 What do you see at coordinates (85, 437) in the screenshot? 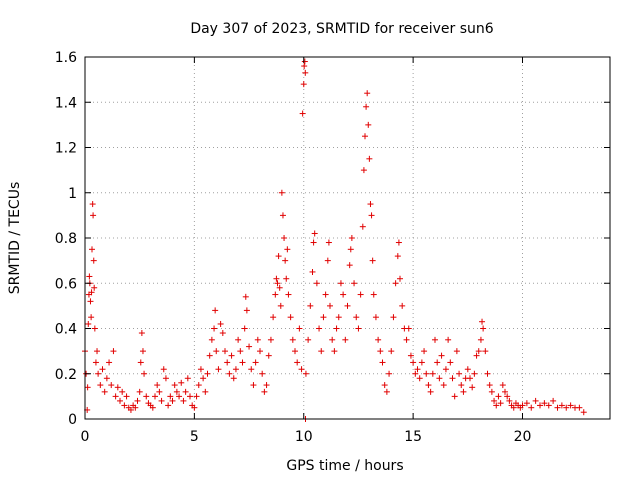
I see `x-tick-label: 0` at bounding box center [85, 437].